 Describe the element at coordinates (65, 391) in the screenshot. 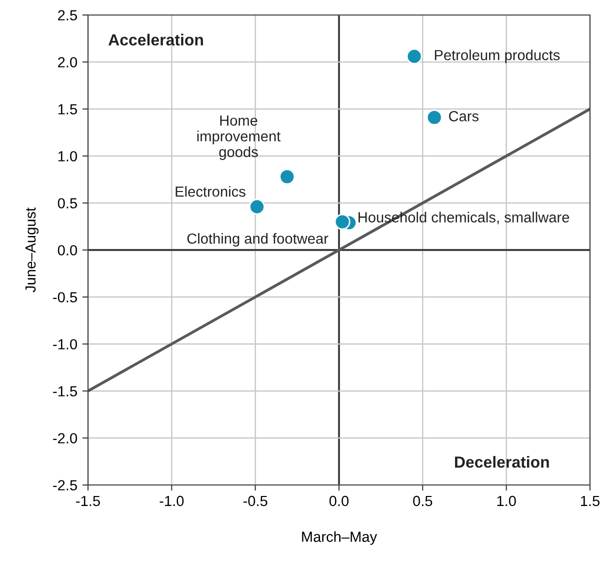

I see `y-tick-label: -1.5` at that location.